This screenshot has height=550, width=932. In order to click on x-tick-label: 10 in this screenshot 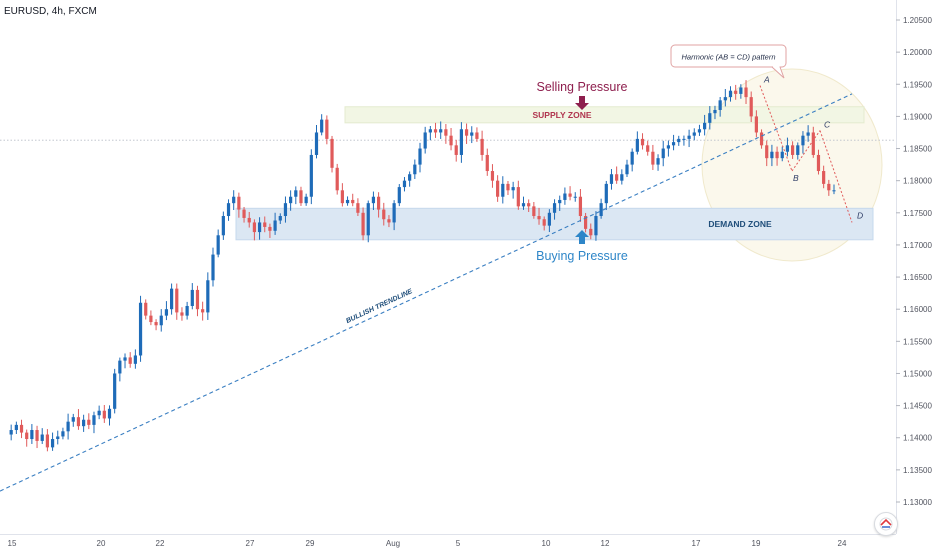, I will do `click(546, 543)`.